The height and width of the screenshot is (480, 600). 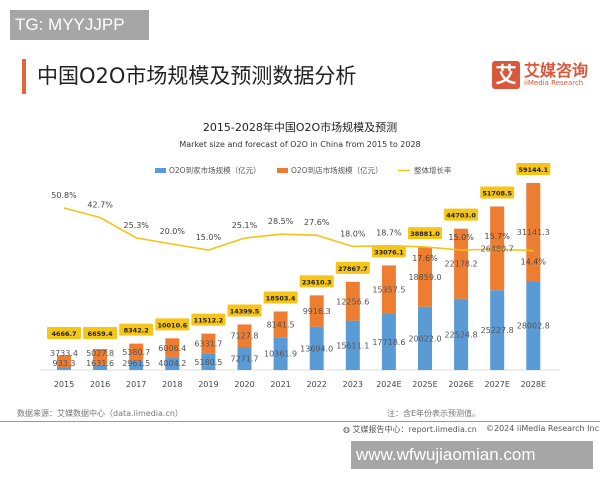 I want to click on x-tick-label: 2021, so click(x=280, y=384).